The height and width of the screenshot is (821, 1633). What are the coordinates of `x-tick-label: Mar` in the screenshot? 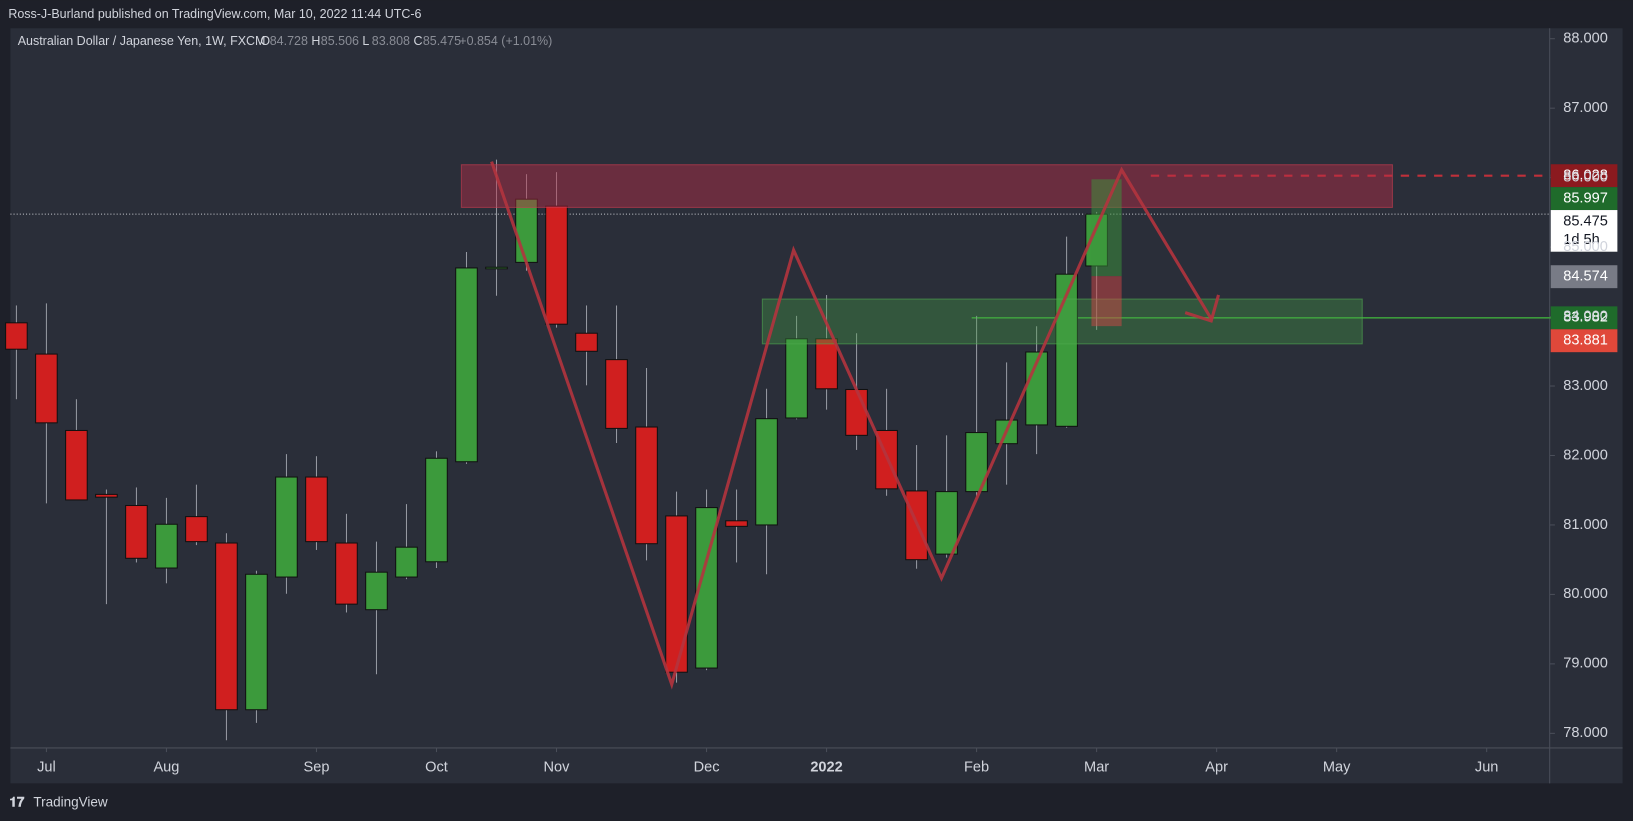 It's located at (1096, 768).